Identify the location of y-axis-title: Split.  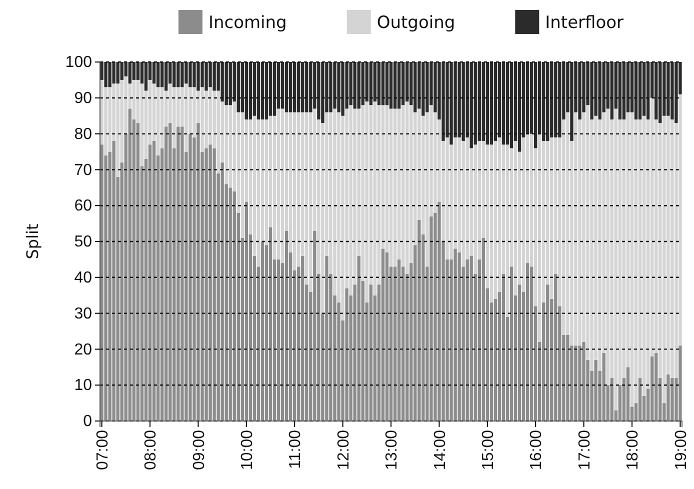
(32, 242).